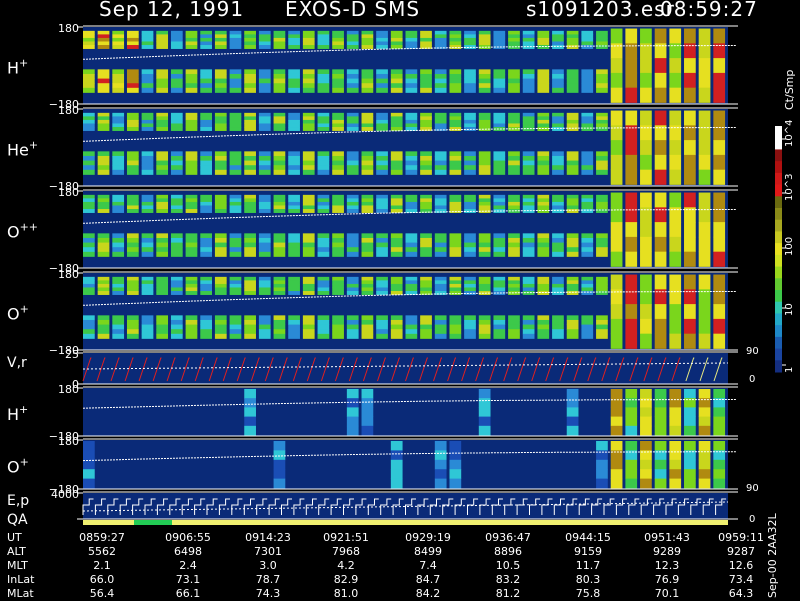 Image resolution: width=800 pixels, height=601 pixels. I want to click on colorbar-tick-label: 10, so click(789, 309).